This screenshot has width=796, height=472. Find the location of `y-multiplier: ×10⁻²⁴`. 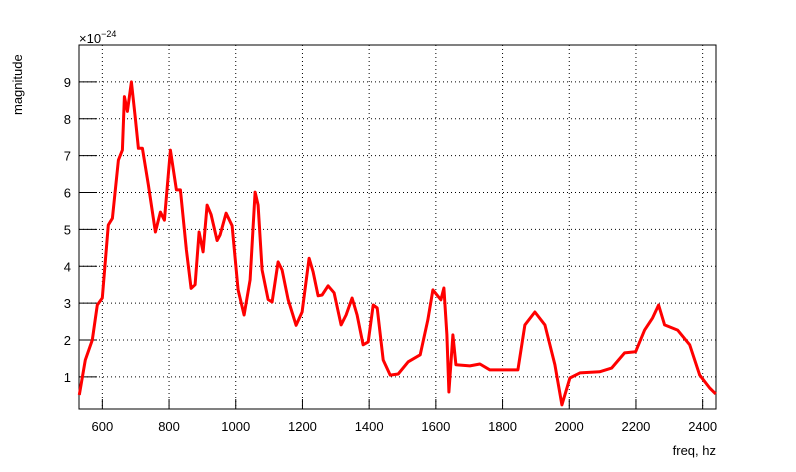

y-multiplier: ×10⁻²⁴ is located at coordinates (97, 37).